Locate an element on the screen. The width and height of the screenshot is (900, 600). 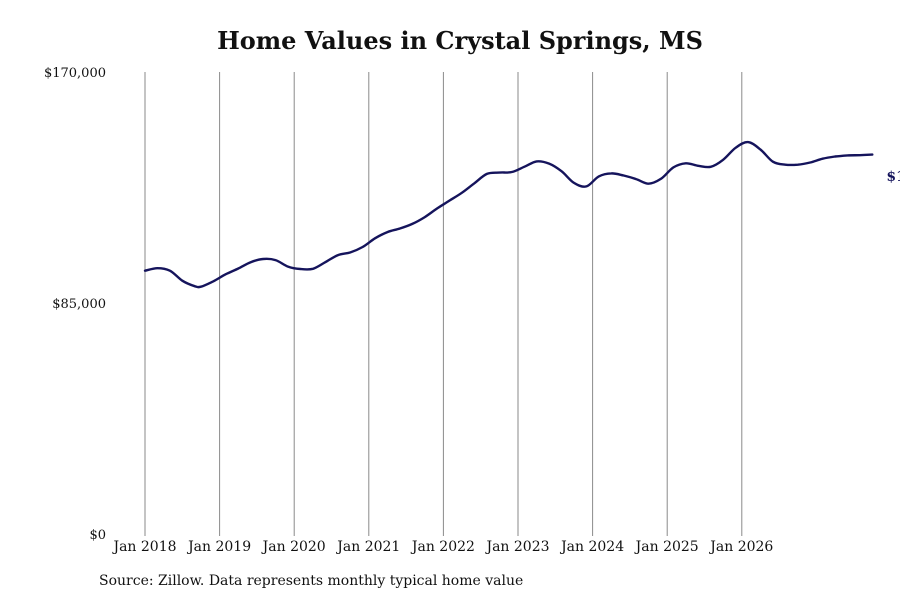
y-tick-label: $170,000 is located at coordinates (75, 73).